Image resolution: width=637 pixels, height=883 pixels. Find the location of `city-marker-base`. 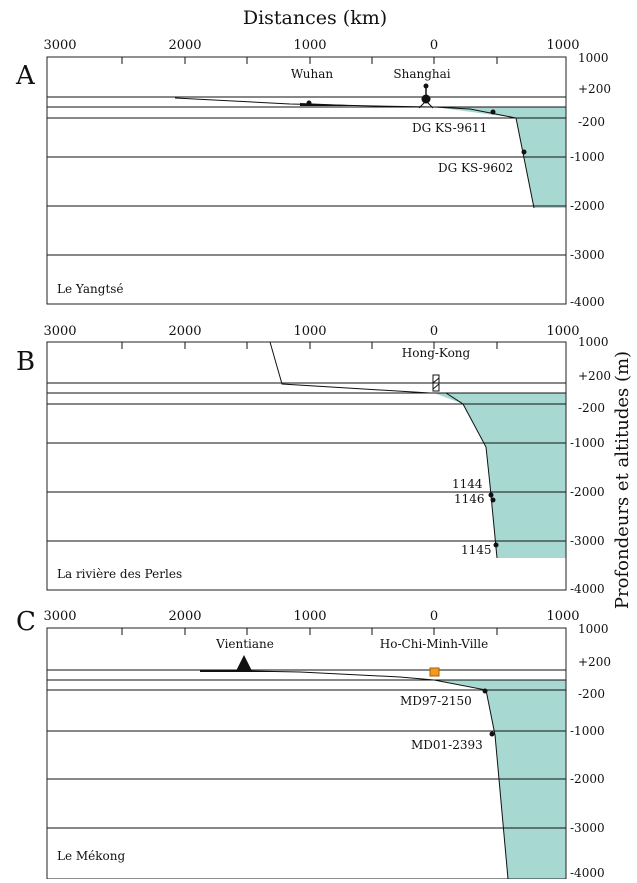

city-marker-base is located at coordinates (426, 104).